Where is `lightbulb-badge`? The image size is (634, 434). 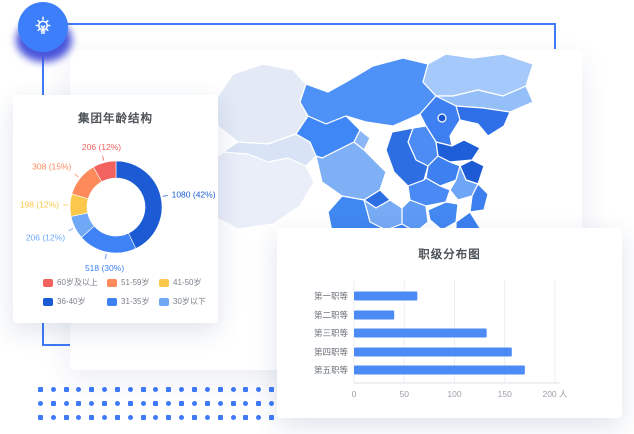 lightbulb-badge is located at coordinates (46, 35).